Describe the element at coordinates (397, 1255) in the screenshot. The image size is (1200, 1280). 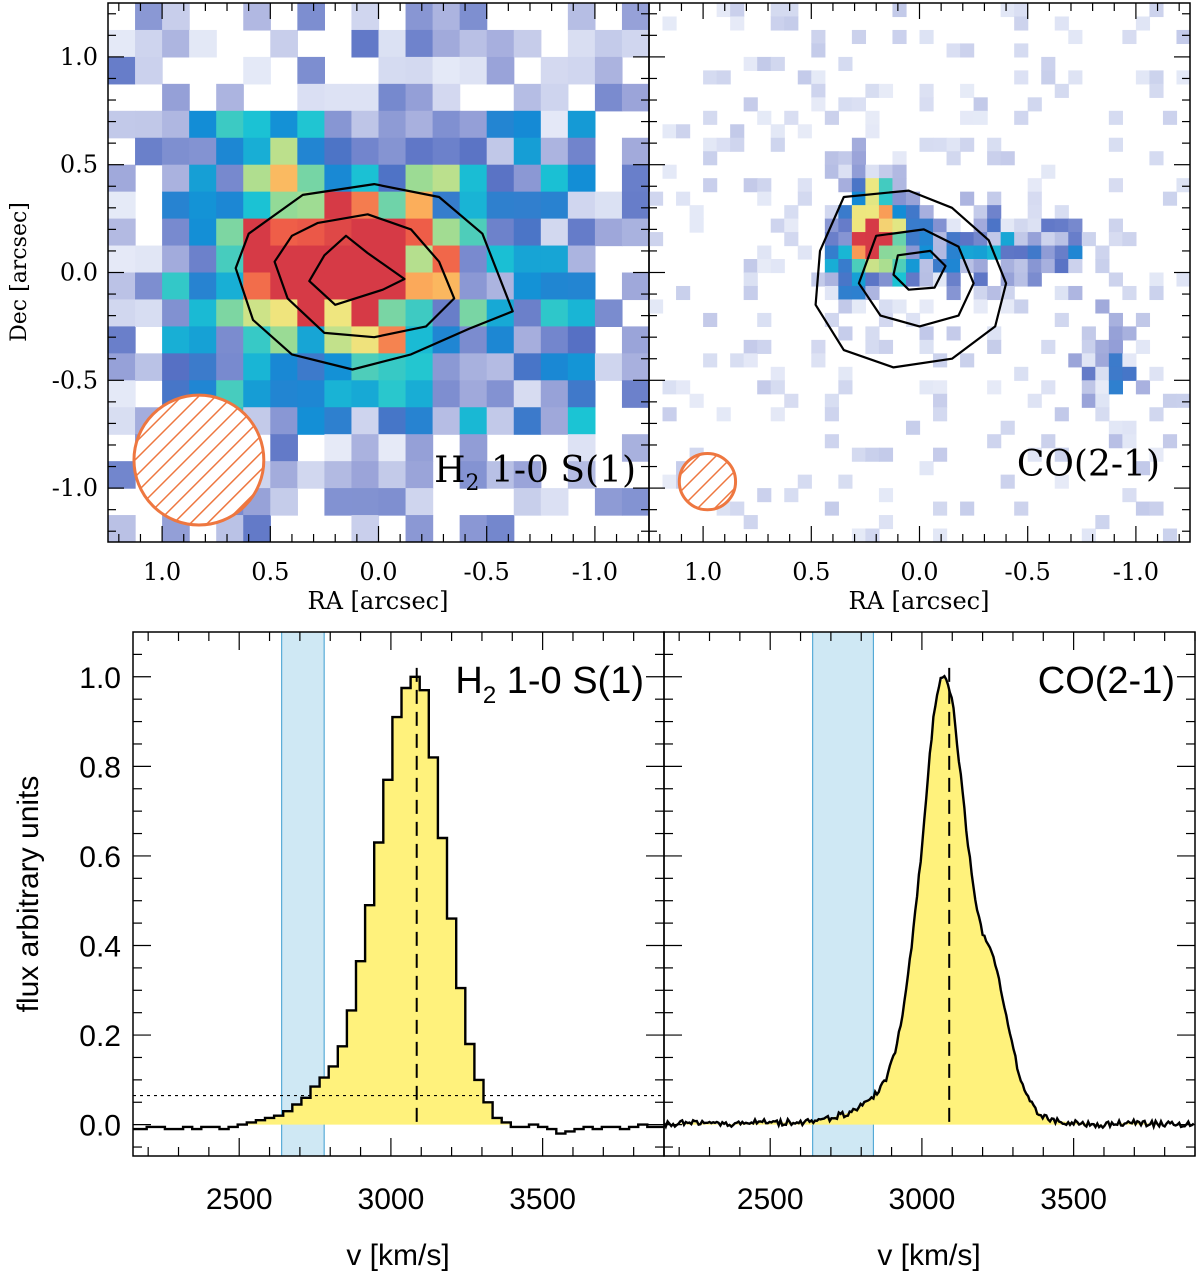
I see `h2-spectrum-xlabel: v [km/s]` at that location.